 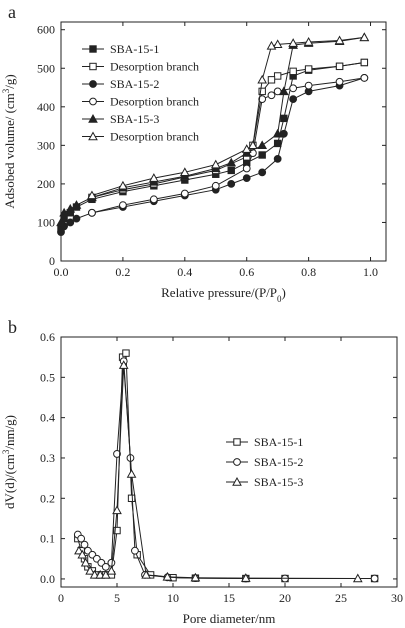 What do you see at coordinates (9, 462) in the screenshot?
I see `y-axis-label: dV(d)/(cm3/nm/g)` at bounding box center [9, 462].